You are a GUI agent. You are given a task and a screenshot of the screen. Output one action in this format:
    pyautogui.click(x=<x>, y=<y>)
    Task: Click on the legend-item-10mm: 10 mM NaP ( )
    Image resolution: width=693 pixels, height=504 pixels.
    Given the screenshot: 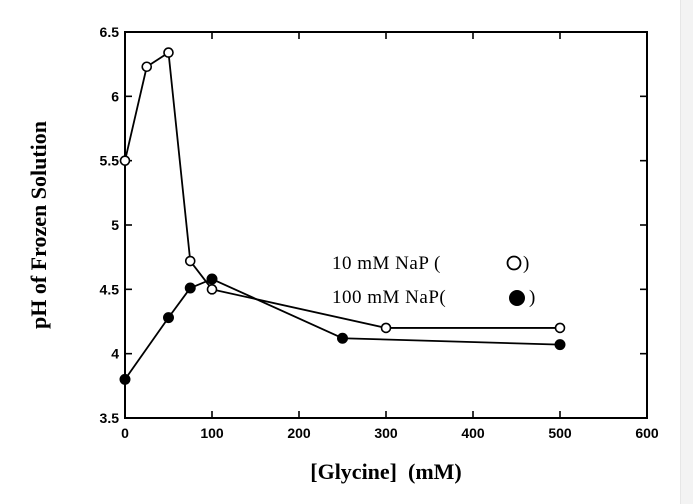 What is the action you would take?
    pyautogui.click(x=431, y=263)
    